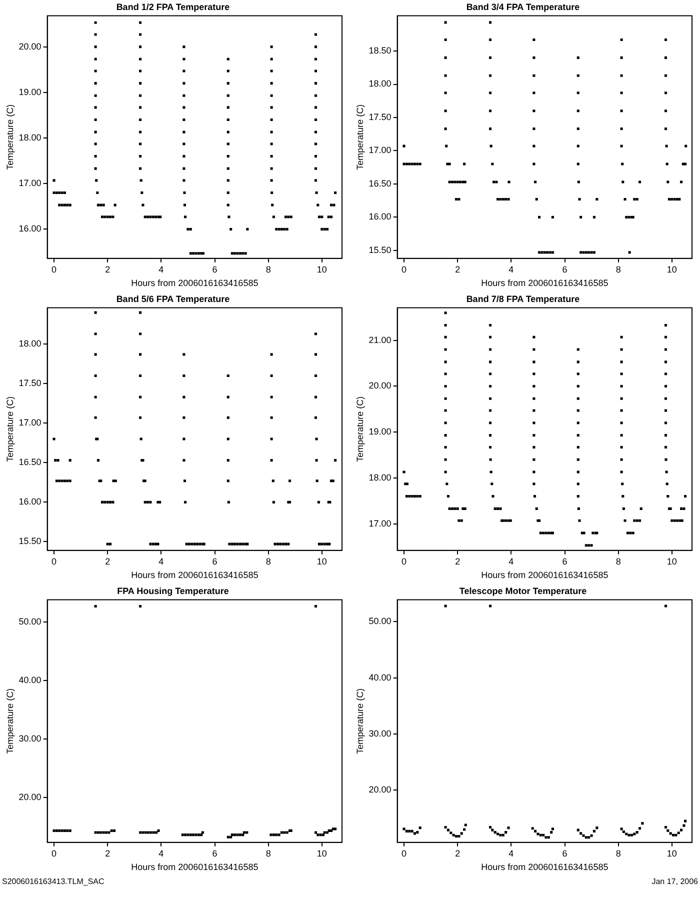  Describe the element at coordinates (523, 591) in the screenshot. I see `chart-title: Telescope Motor Temperature` at that location.